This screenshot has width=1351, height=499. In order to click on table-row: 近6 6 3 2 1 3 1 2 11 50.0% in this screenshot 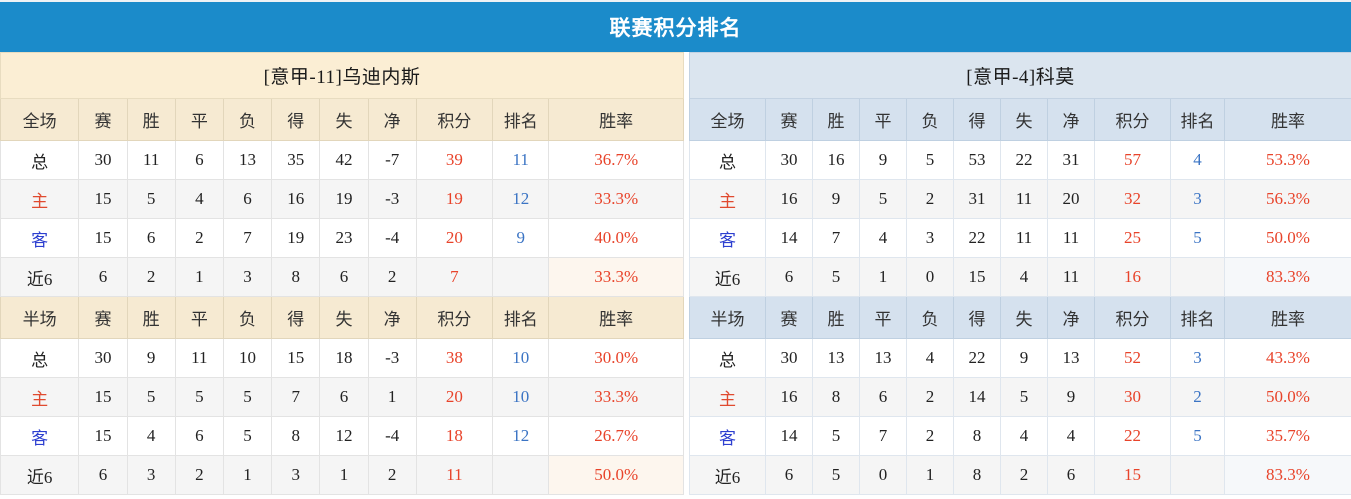, I will do `click(342, 475)`.